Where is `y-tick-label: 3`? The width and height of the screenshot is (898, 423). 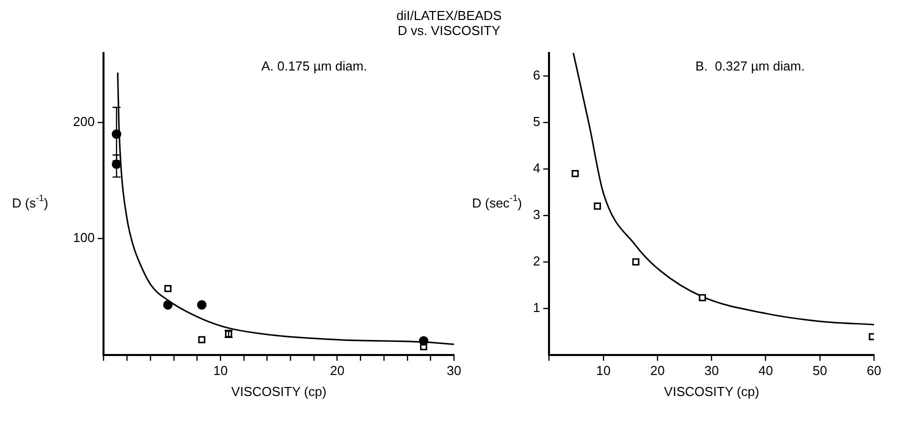
y-tick-label: 3 is located at coordinates (536, 214).